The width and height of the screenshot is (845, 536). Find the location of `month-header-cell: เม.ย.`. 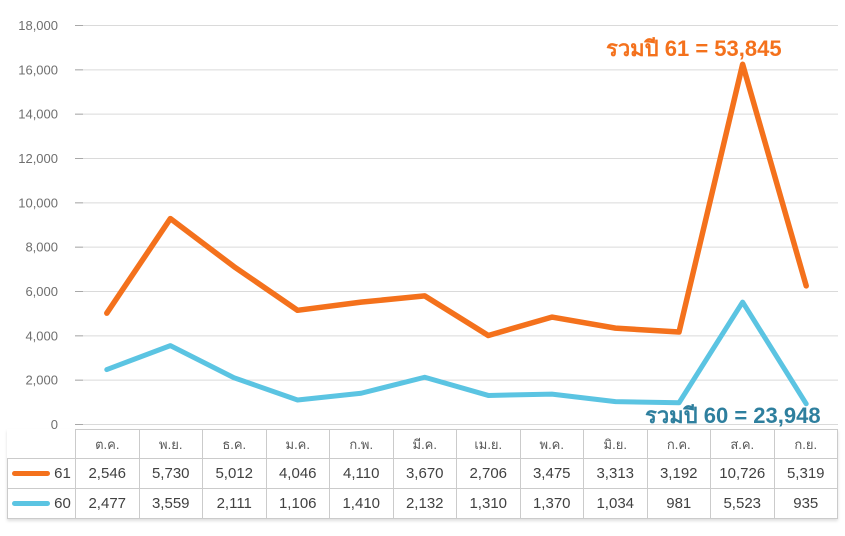

month-header-cell: เม.ย. is located at coordinates (488, 444).